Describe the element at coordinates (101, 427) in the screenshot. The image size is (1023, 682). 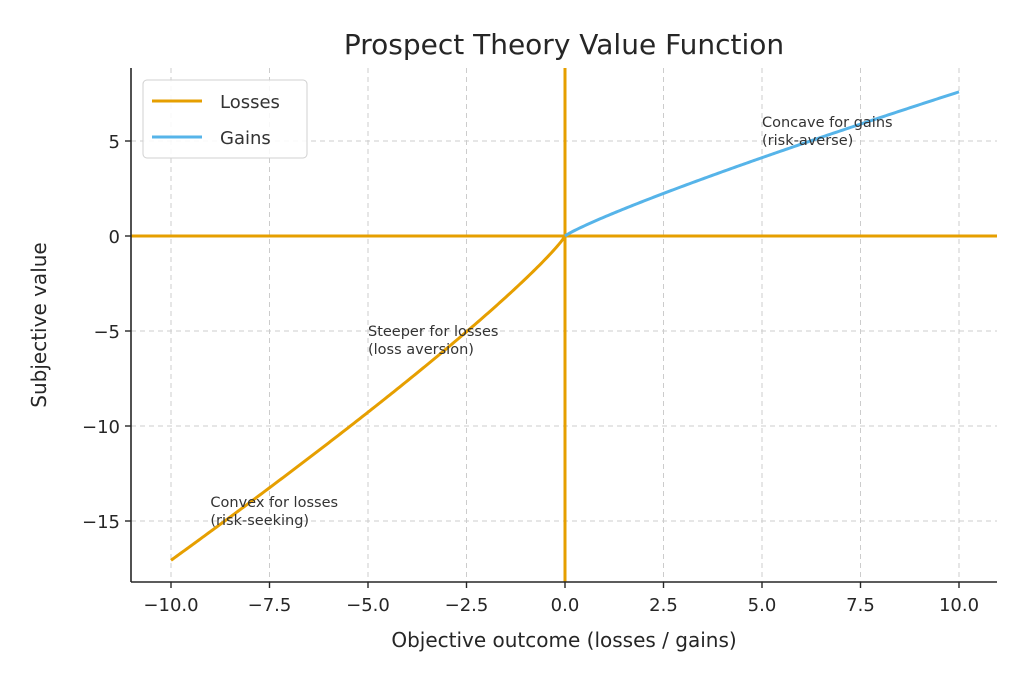
I see `y-tick-label: −10` at that location.